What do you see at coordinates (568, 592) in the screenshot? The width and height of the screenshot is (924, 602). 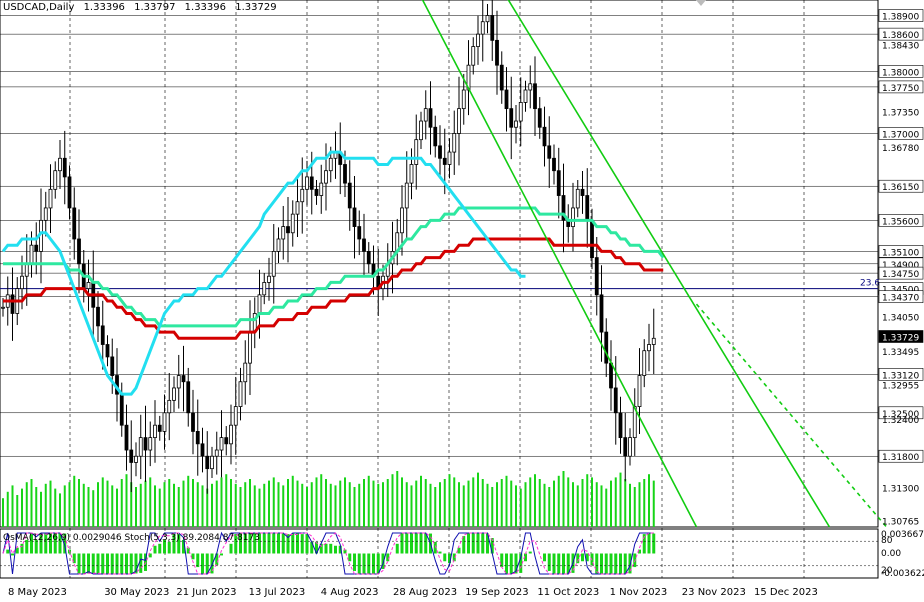 I see `date-label: 11 Oct 2023` at bounding box center [568, 592].